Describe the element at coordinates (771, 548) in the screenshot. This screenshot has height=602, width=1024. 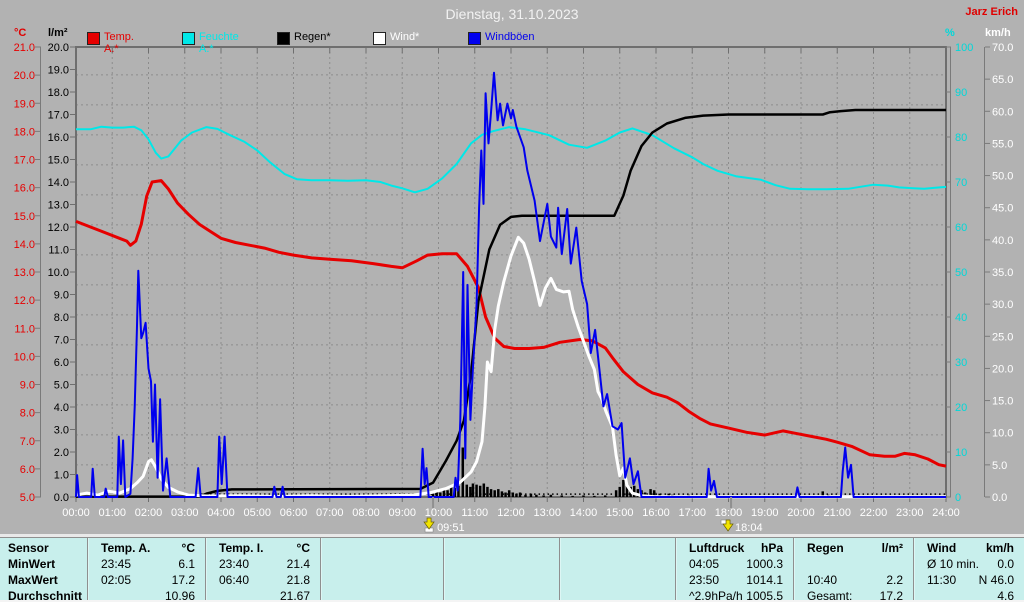
I see `table-col-unit: hPa` at that location.